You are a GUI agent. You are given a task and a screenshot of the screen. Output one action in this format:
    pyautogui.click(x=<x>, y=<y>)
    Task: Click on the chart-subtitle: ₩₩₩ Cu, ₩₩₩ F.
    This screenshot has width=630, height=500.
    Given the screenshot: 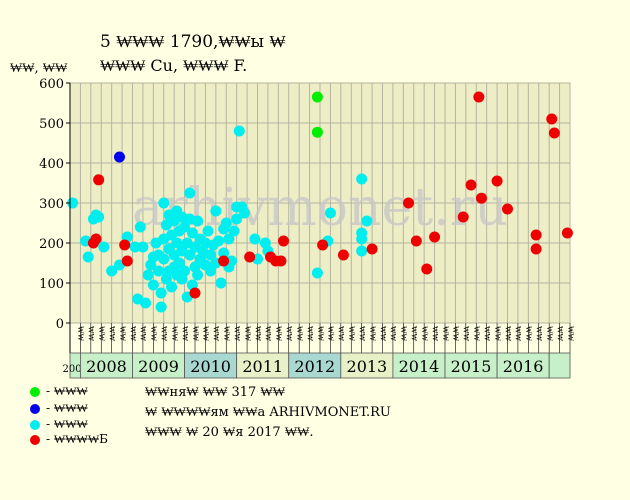 What is the action you would take?
    pyautogui.click(x=174, y=65)
    